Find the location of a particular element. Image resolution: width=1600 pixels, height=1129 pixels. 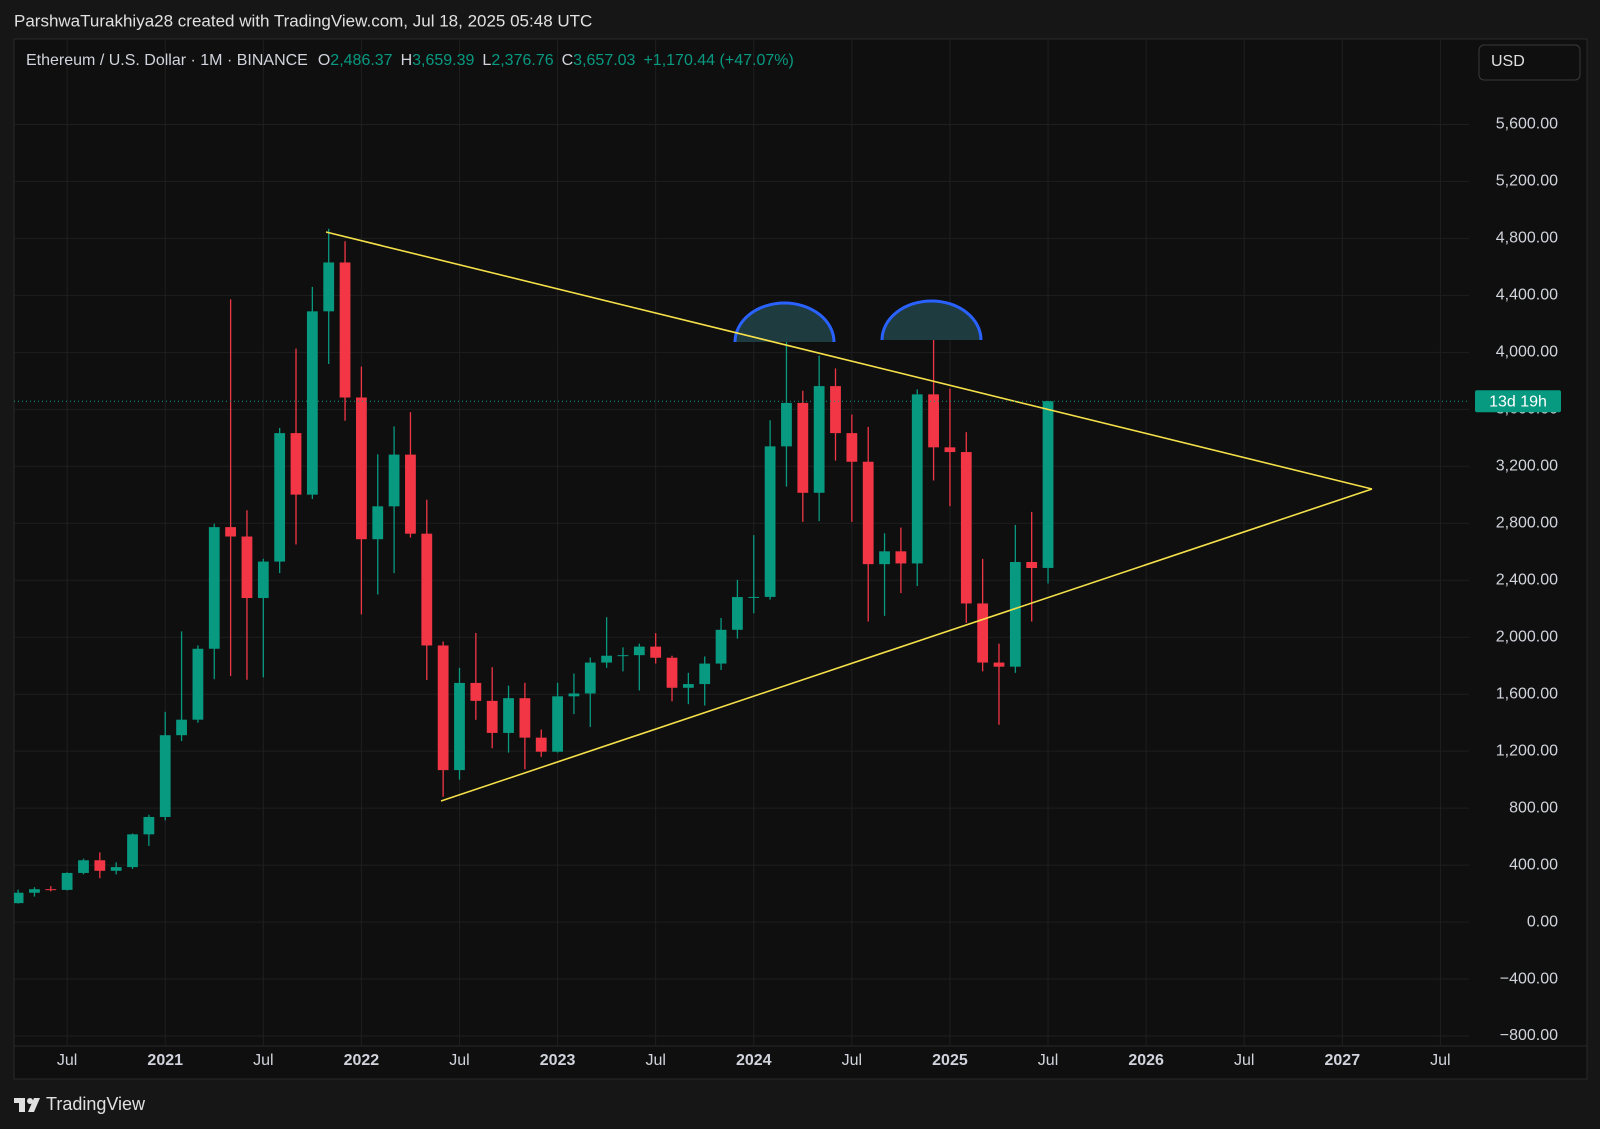

y-tick-label: 800.00 is located at coordinates (1533, 807).